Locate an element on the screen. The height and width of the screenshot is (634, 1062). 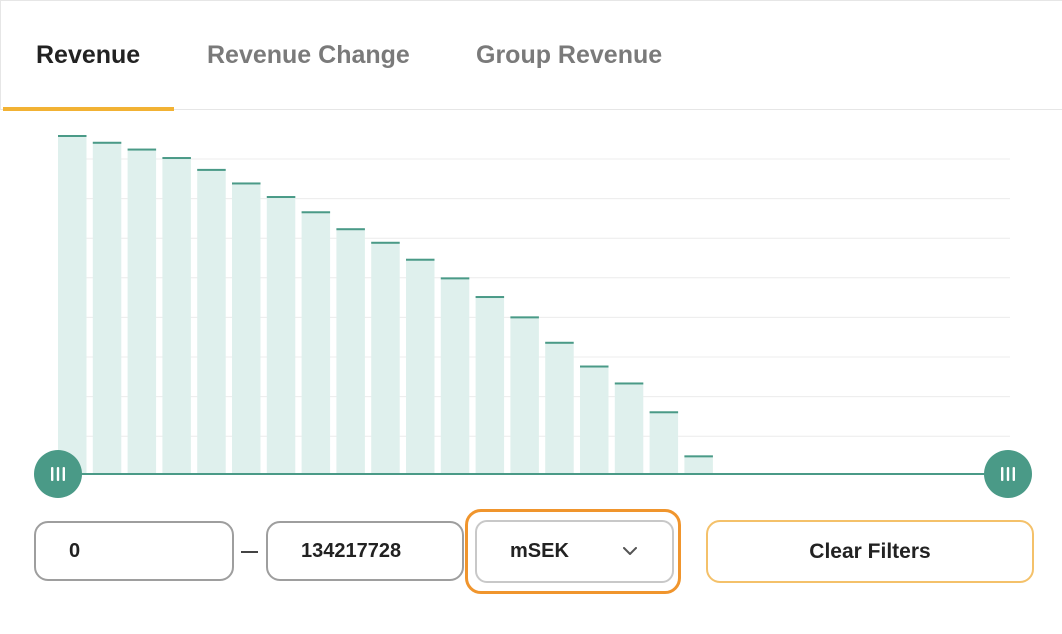
unit-select-value: mSEK is located at coordinates (539, 551).